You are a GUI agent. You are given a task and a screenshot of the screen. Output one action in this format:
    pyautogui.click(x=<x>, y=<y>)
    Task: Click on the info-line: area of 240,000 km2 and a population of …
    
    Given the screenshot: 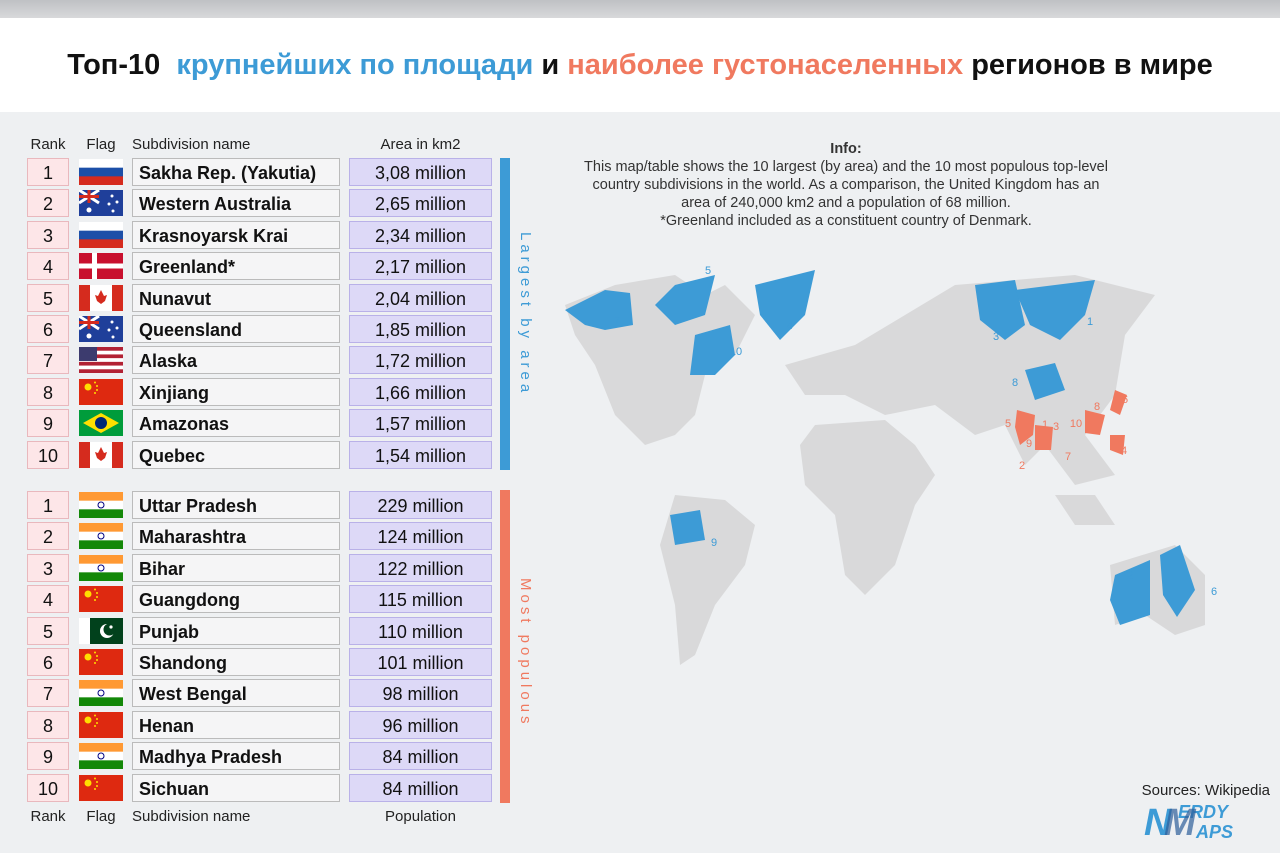 What is the action you would take?
    pyautogui.click(x=846, y=203)
    